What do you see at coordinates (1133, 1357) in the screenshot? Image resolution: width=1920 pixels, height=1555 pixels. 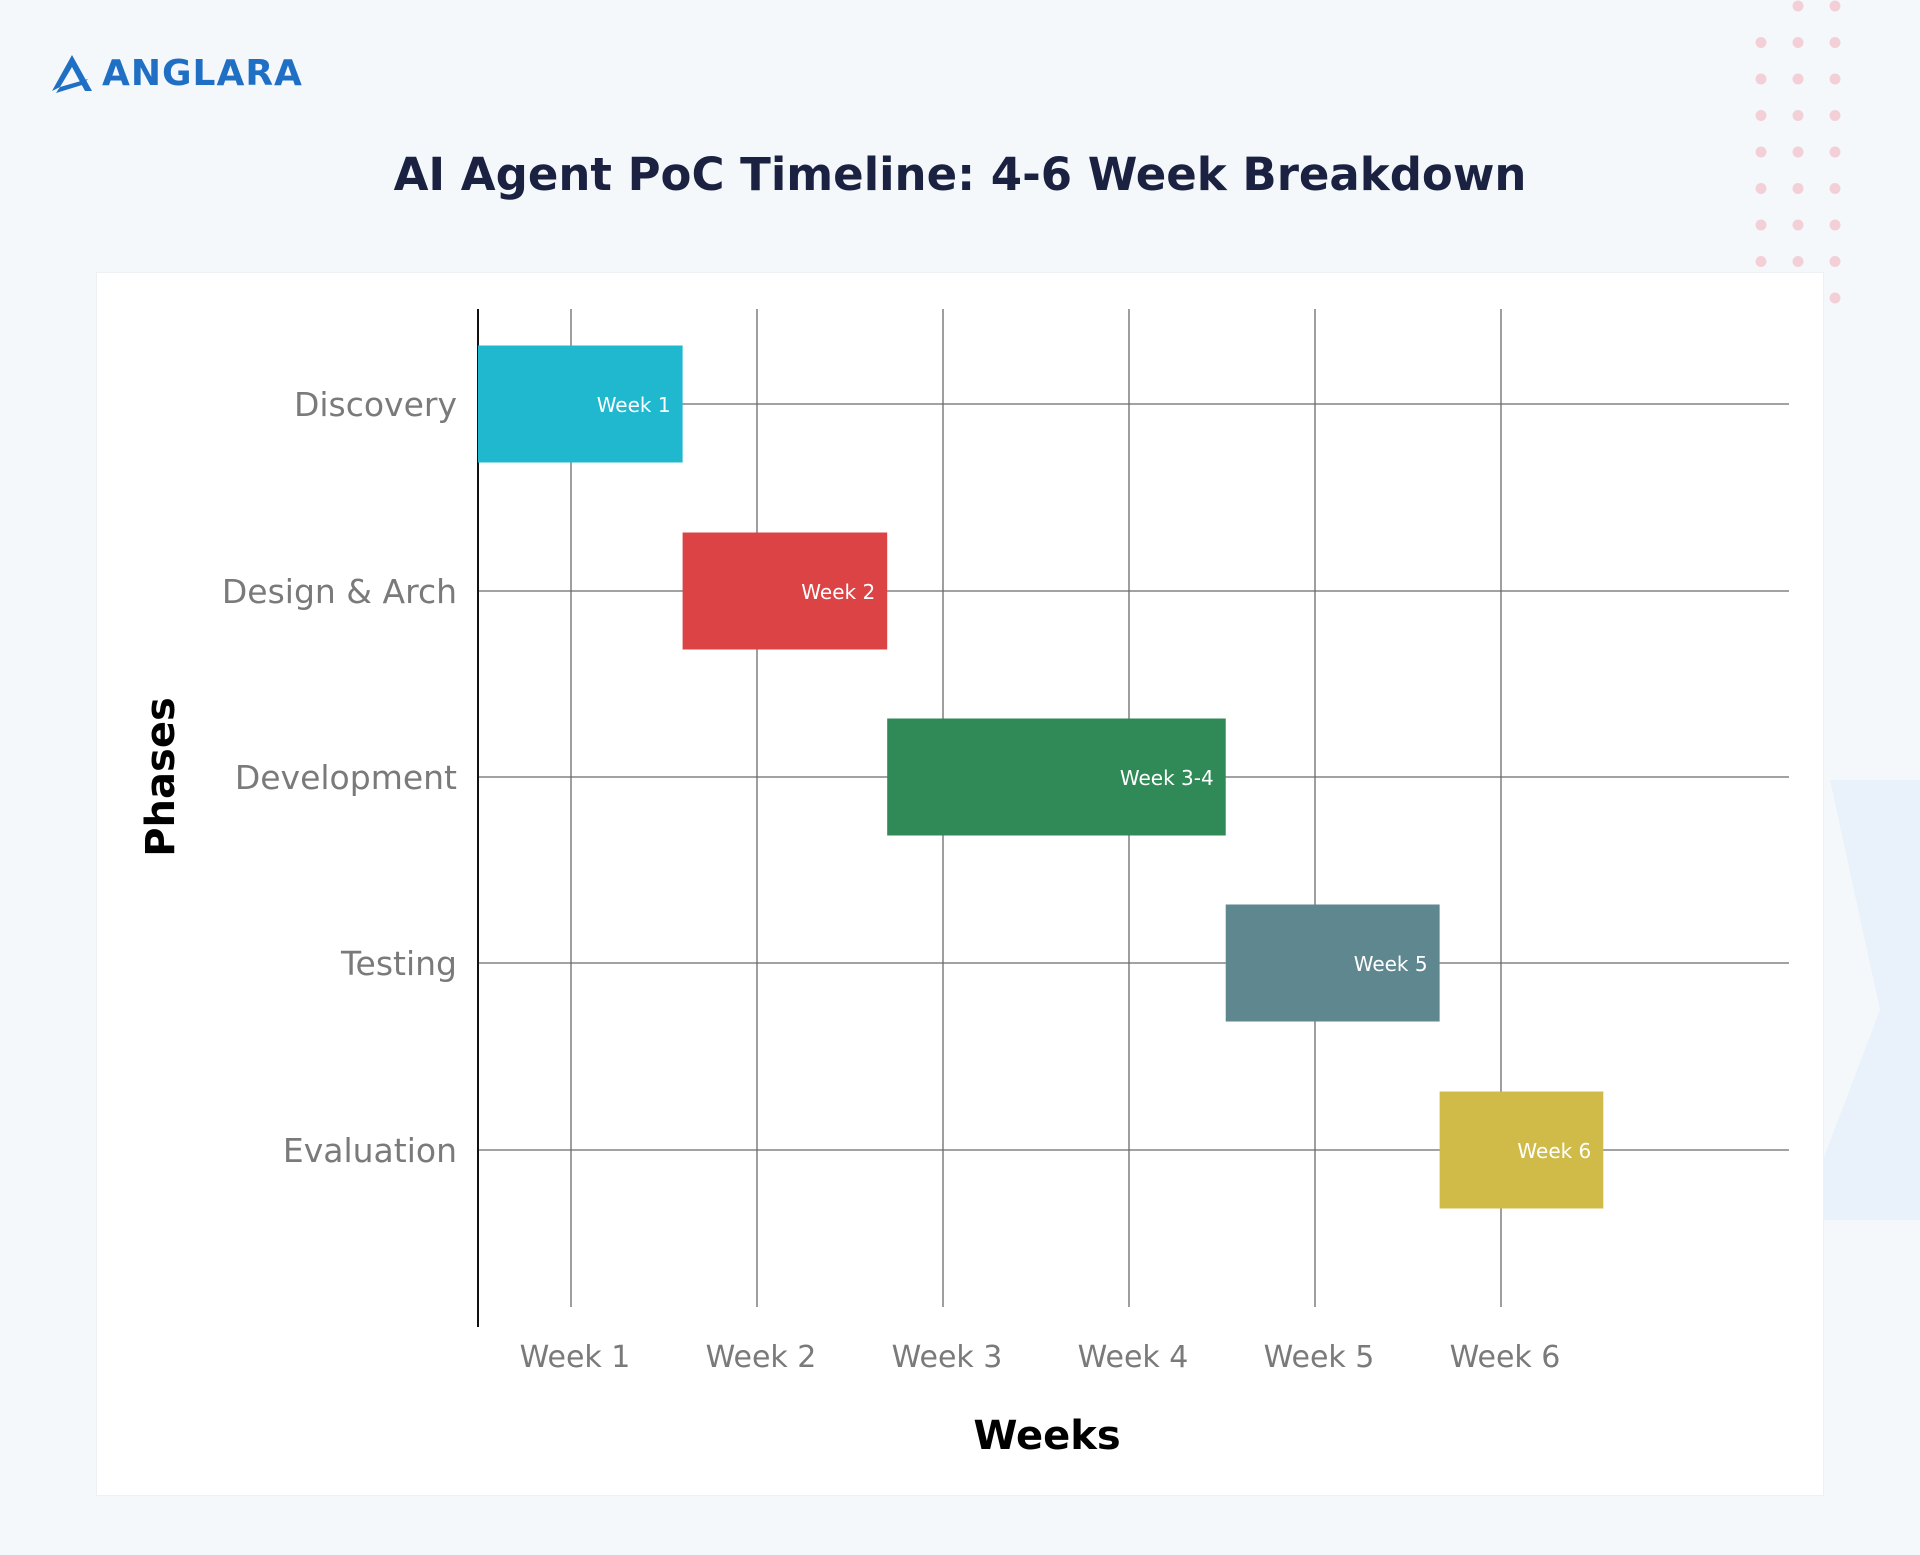 I see `x-tick-label: Week 4` at bounding box center [1133, 1357].